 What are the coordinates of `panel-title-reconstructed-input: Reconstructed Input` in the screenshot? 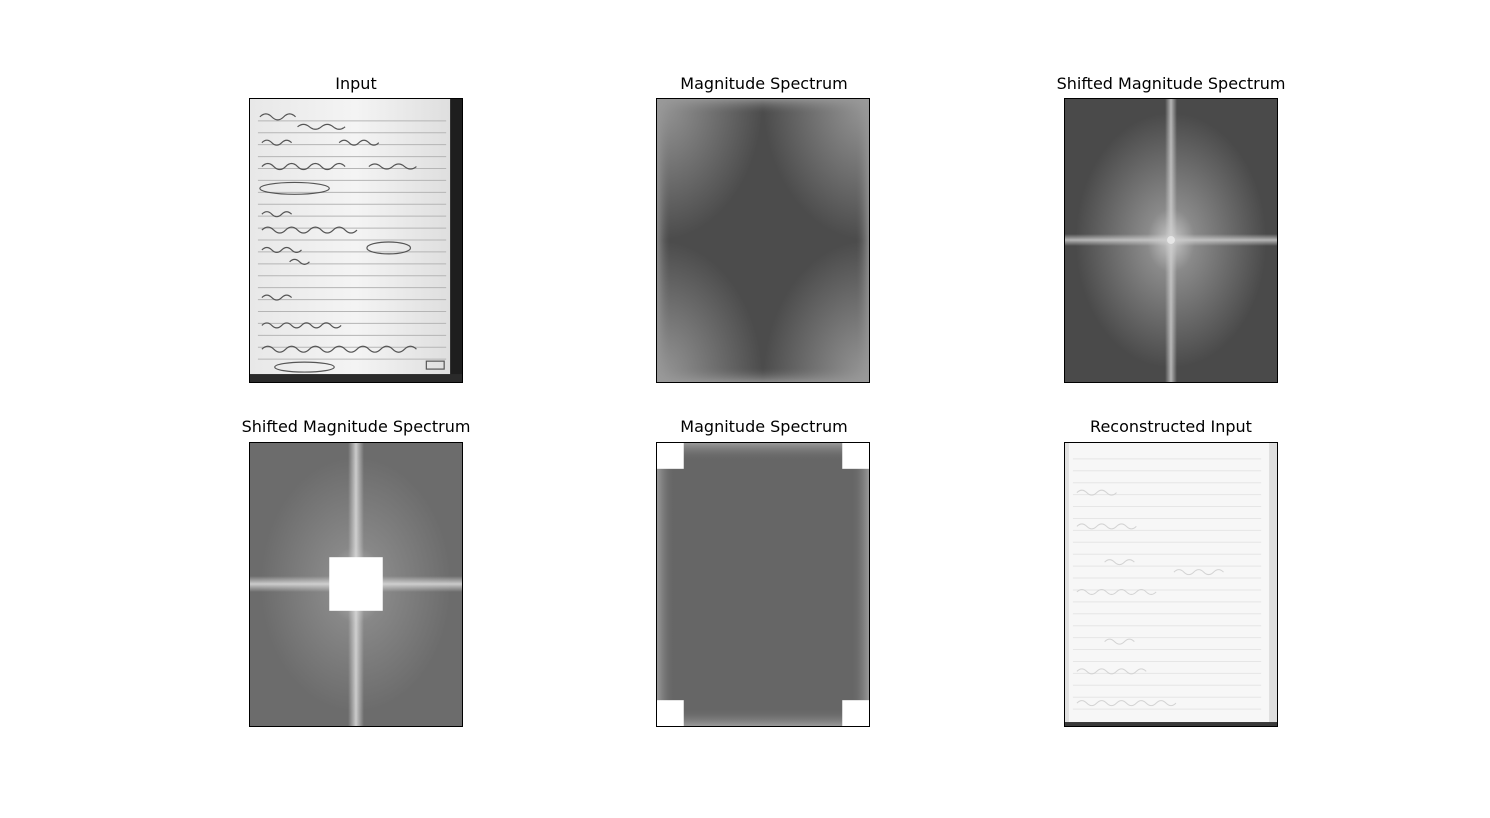 It's located at (1171, 426).